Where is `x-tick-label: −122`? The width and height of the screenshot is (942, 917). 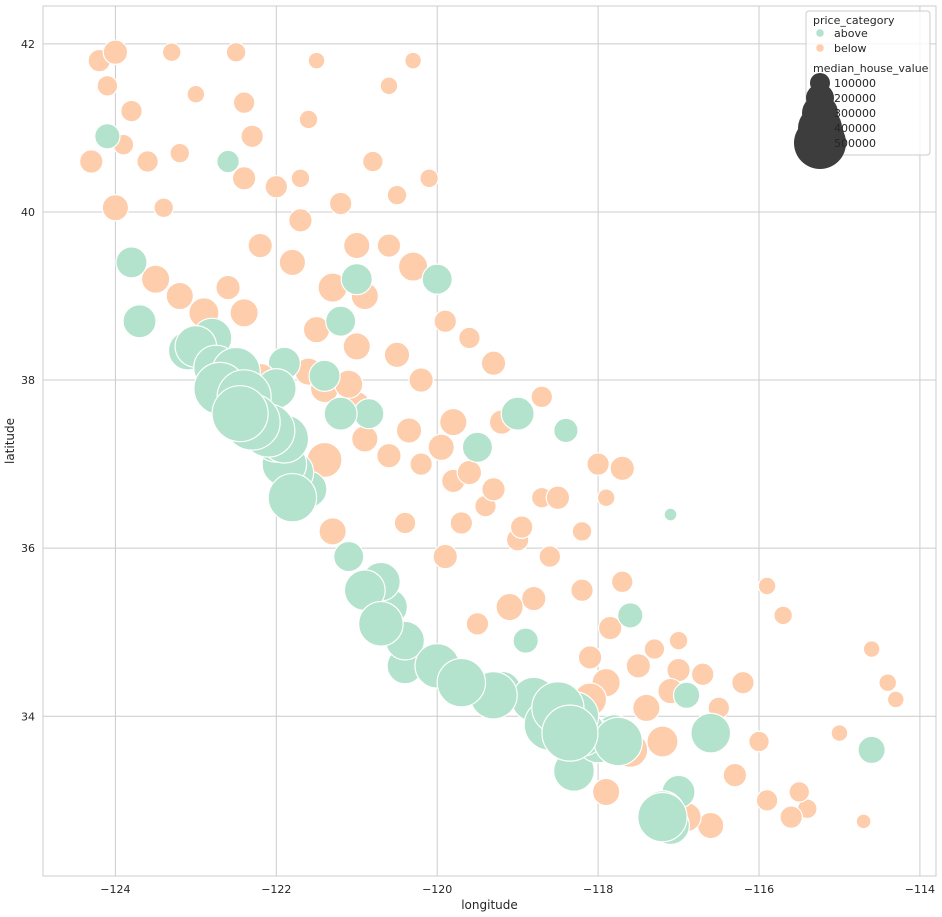
x-tick-label: −122 is located at coordinates (276, 889).